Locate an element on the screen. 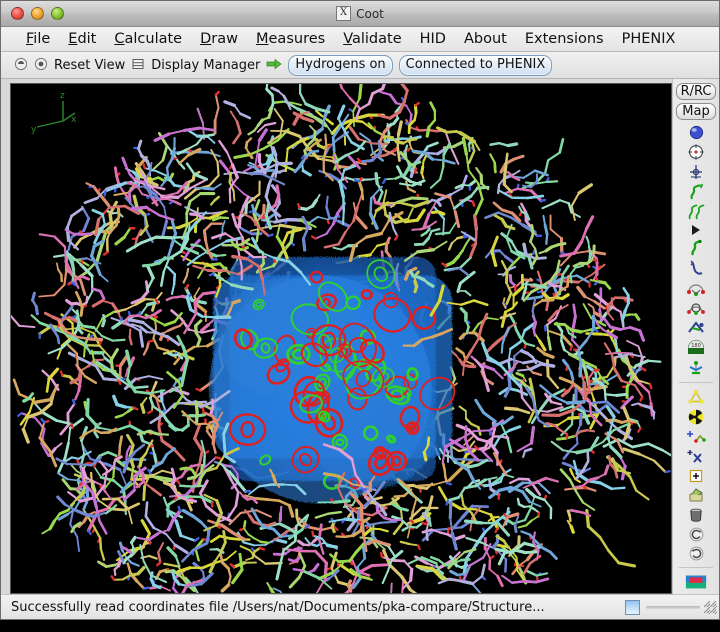  resize-grip is located at coordinates (710, 607).